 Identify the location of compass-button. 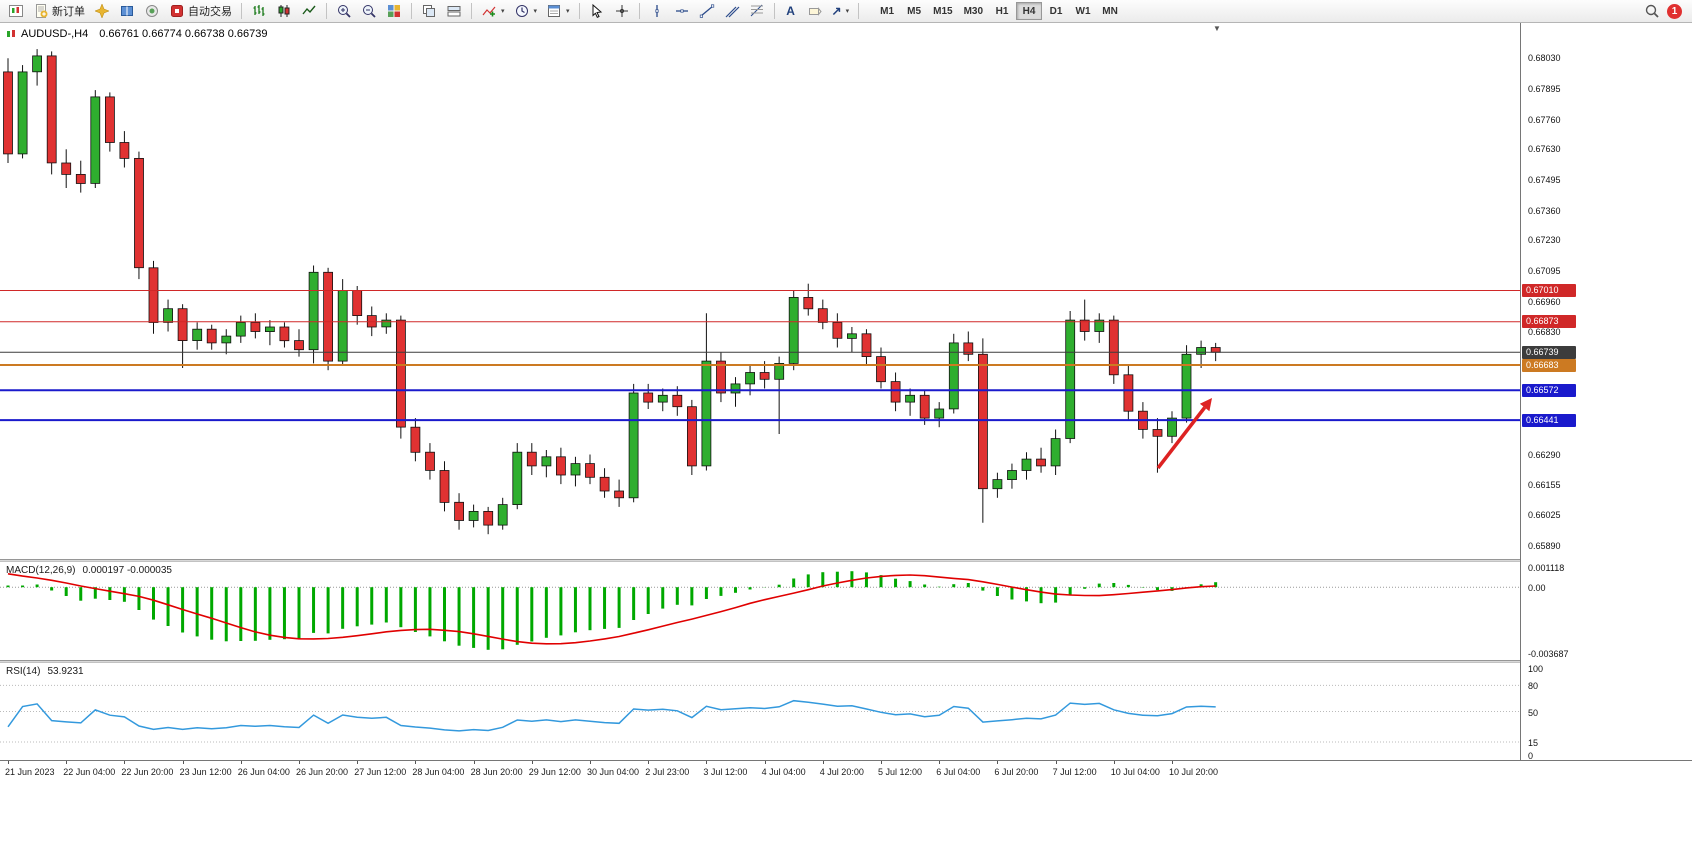
(102, 11).